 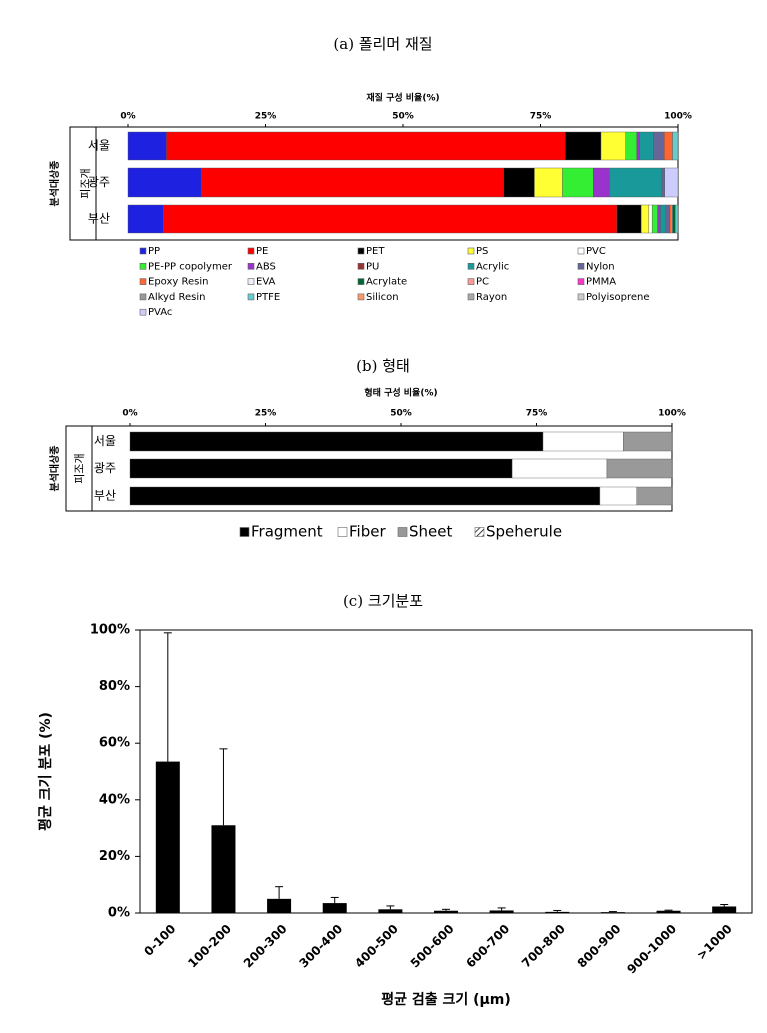 What do you see at coordinates (524, 532) in the screenshot?
I see `legend-label: Speherule` at bounding box center [524, 532].